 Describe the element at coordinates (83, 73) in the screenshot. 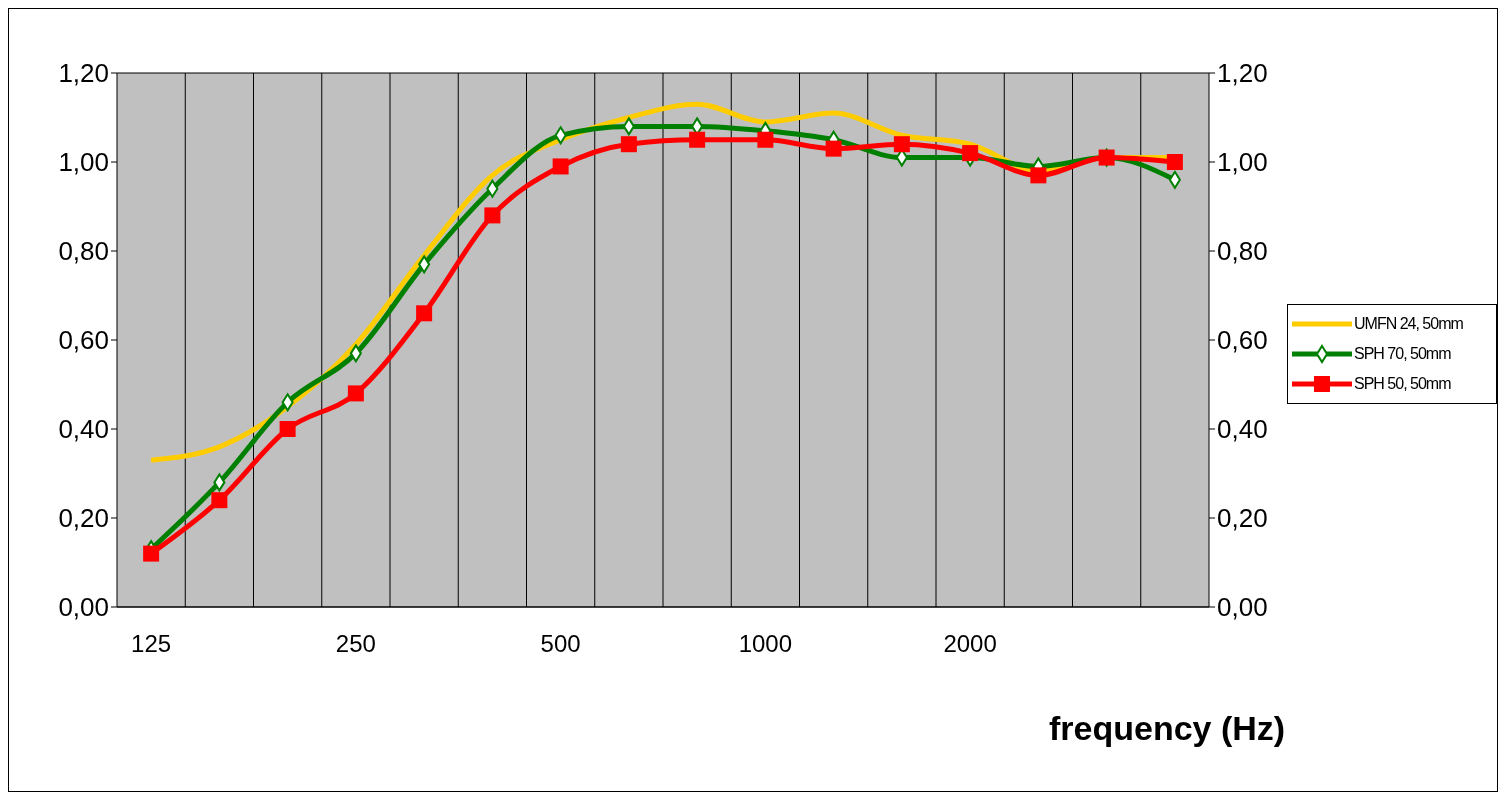

I see `y-tick-label: 1,20` at that location.